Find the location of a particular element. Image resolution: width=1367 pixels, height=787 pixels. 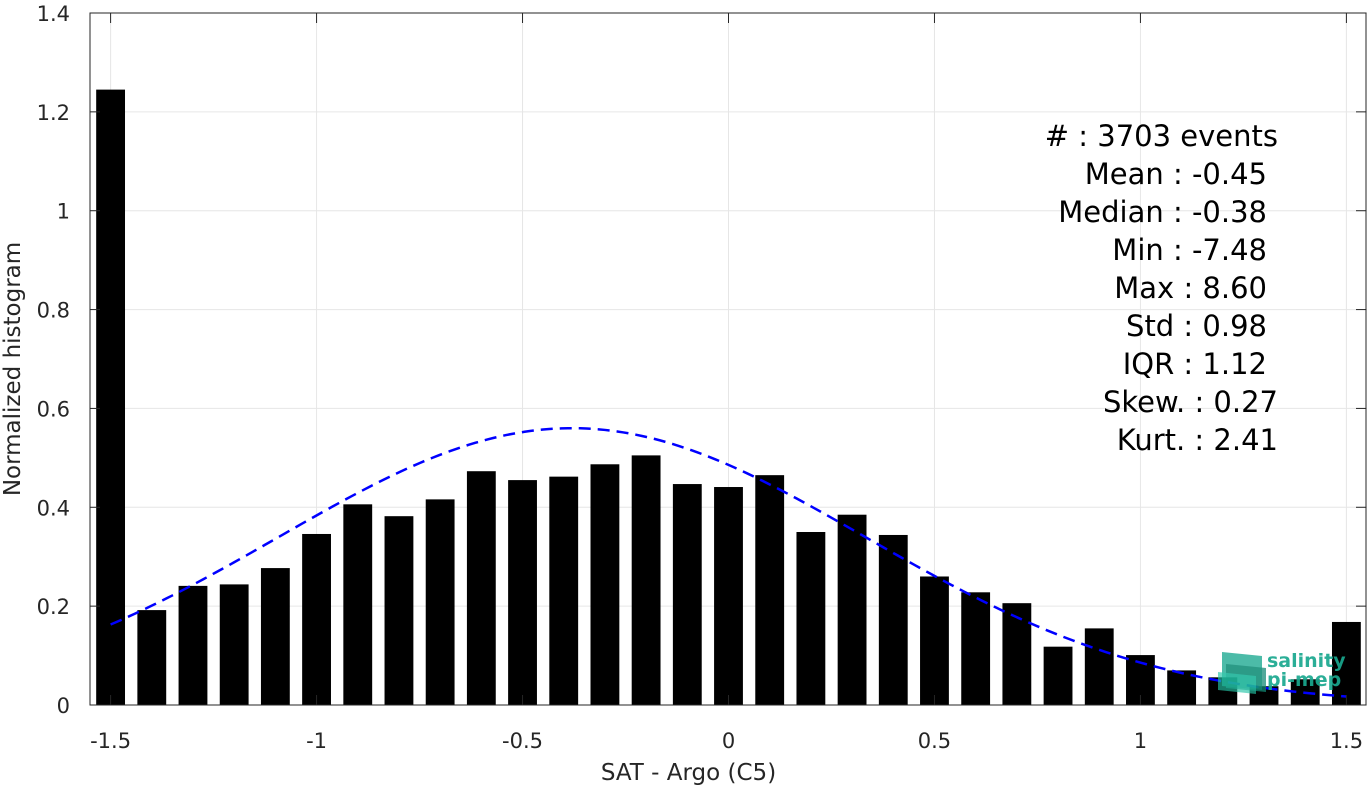

y-tick-label-3: 0.6 is located at coordinates (53, 409).